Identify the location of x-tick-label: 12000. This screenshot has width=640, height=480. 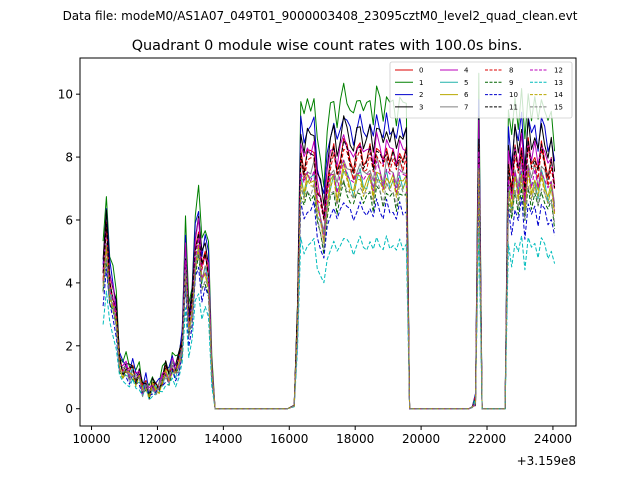
(157, 439).